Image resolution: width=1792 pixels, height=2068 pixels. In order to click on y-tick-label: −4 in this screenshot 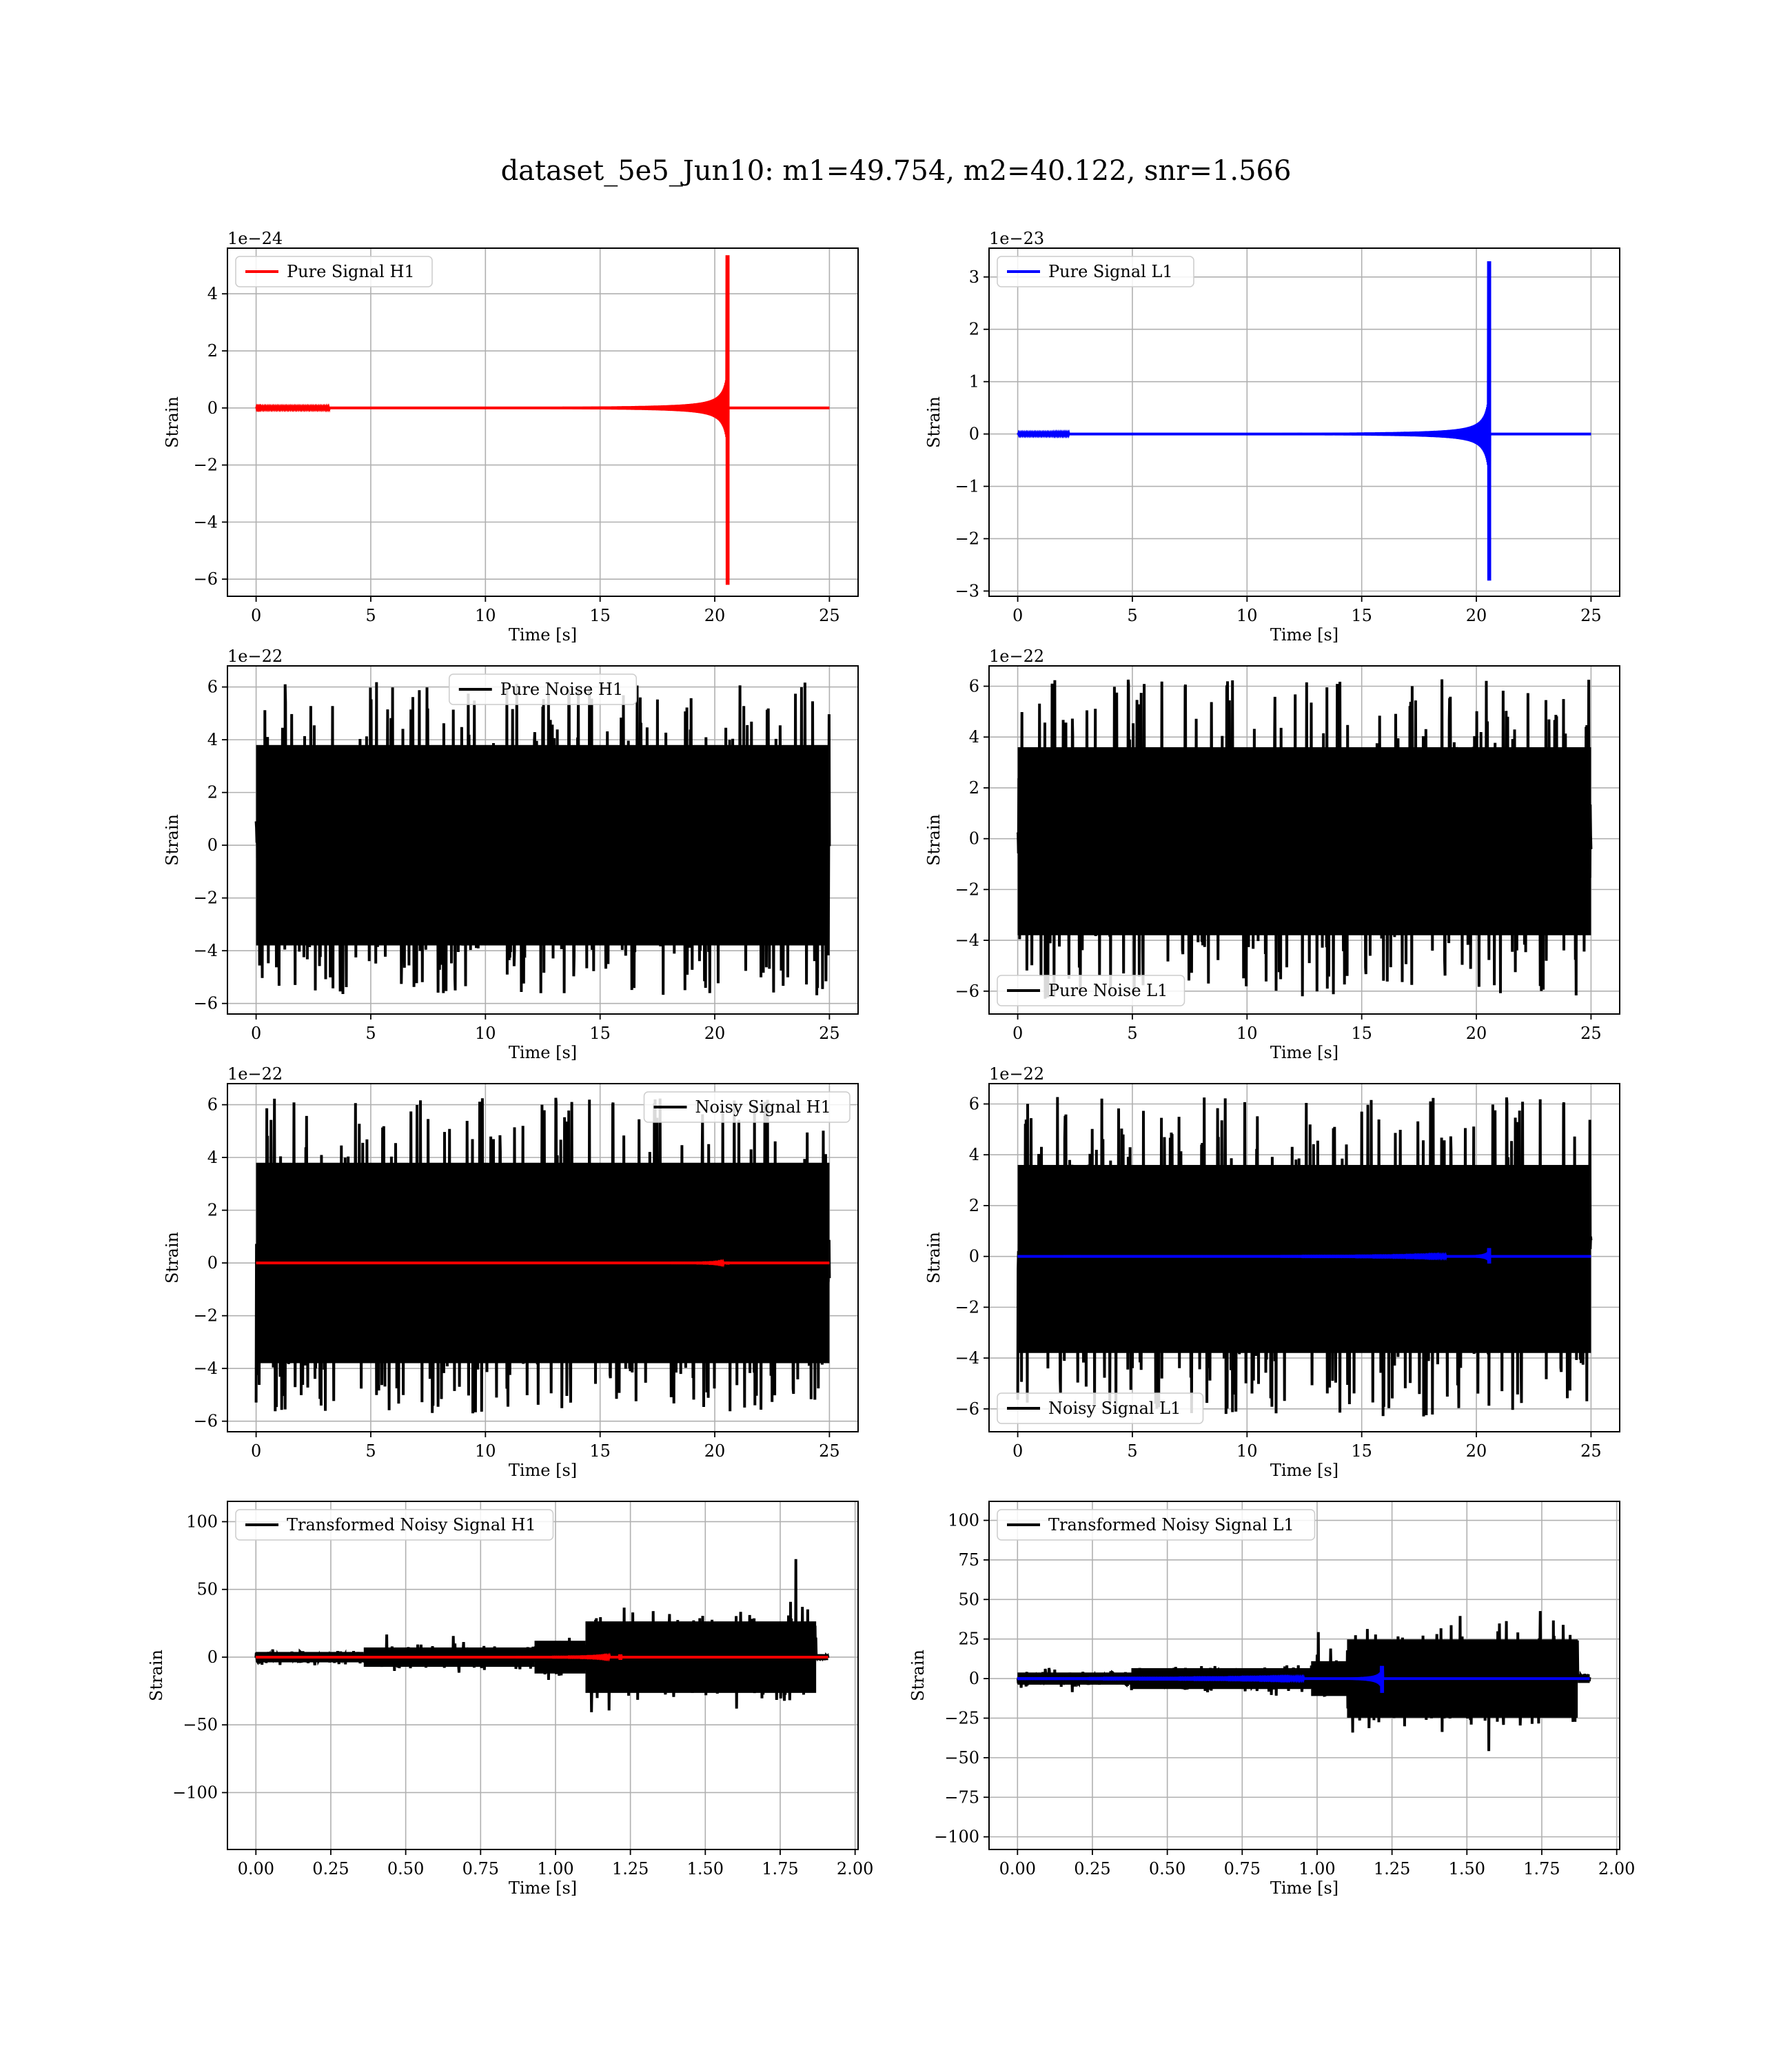, I will do `click(206, 950)`.